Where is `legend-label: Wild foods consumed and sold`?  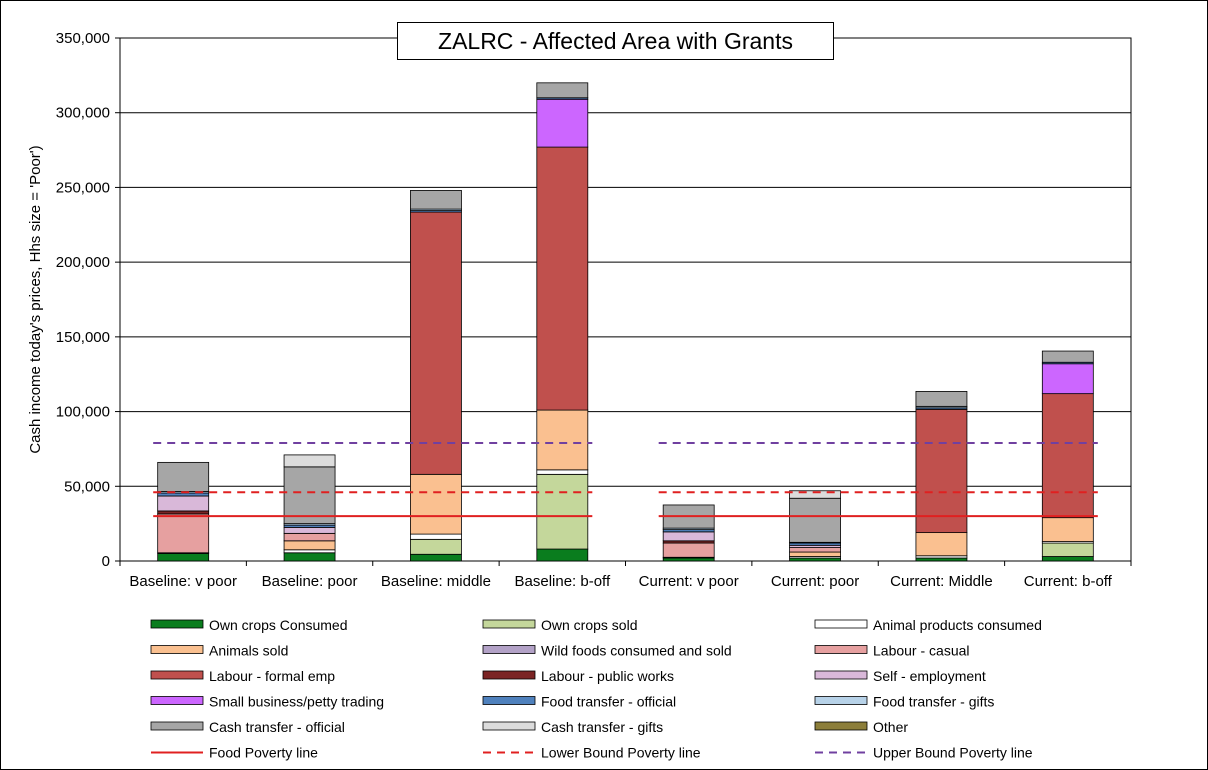
legend-label: Wild foods consumed and sold is located at coordinates (636, 651).